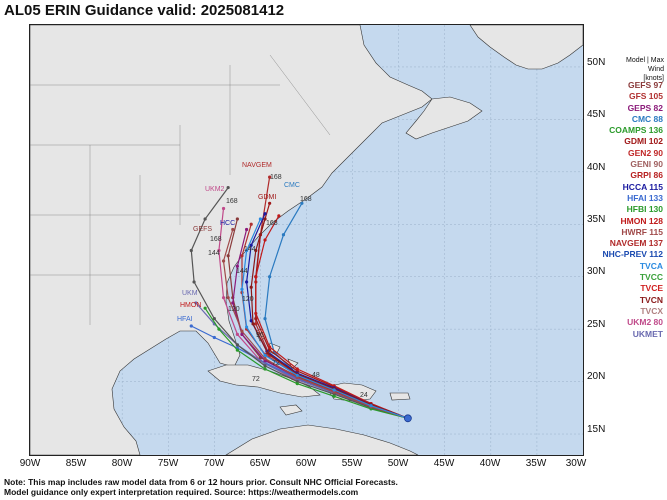  What do you see at coordinates (185, 319) in the screenshot?
I see `hfai-track-label: HFAI` at bounding box center [185, 319].